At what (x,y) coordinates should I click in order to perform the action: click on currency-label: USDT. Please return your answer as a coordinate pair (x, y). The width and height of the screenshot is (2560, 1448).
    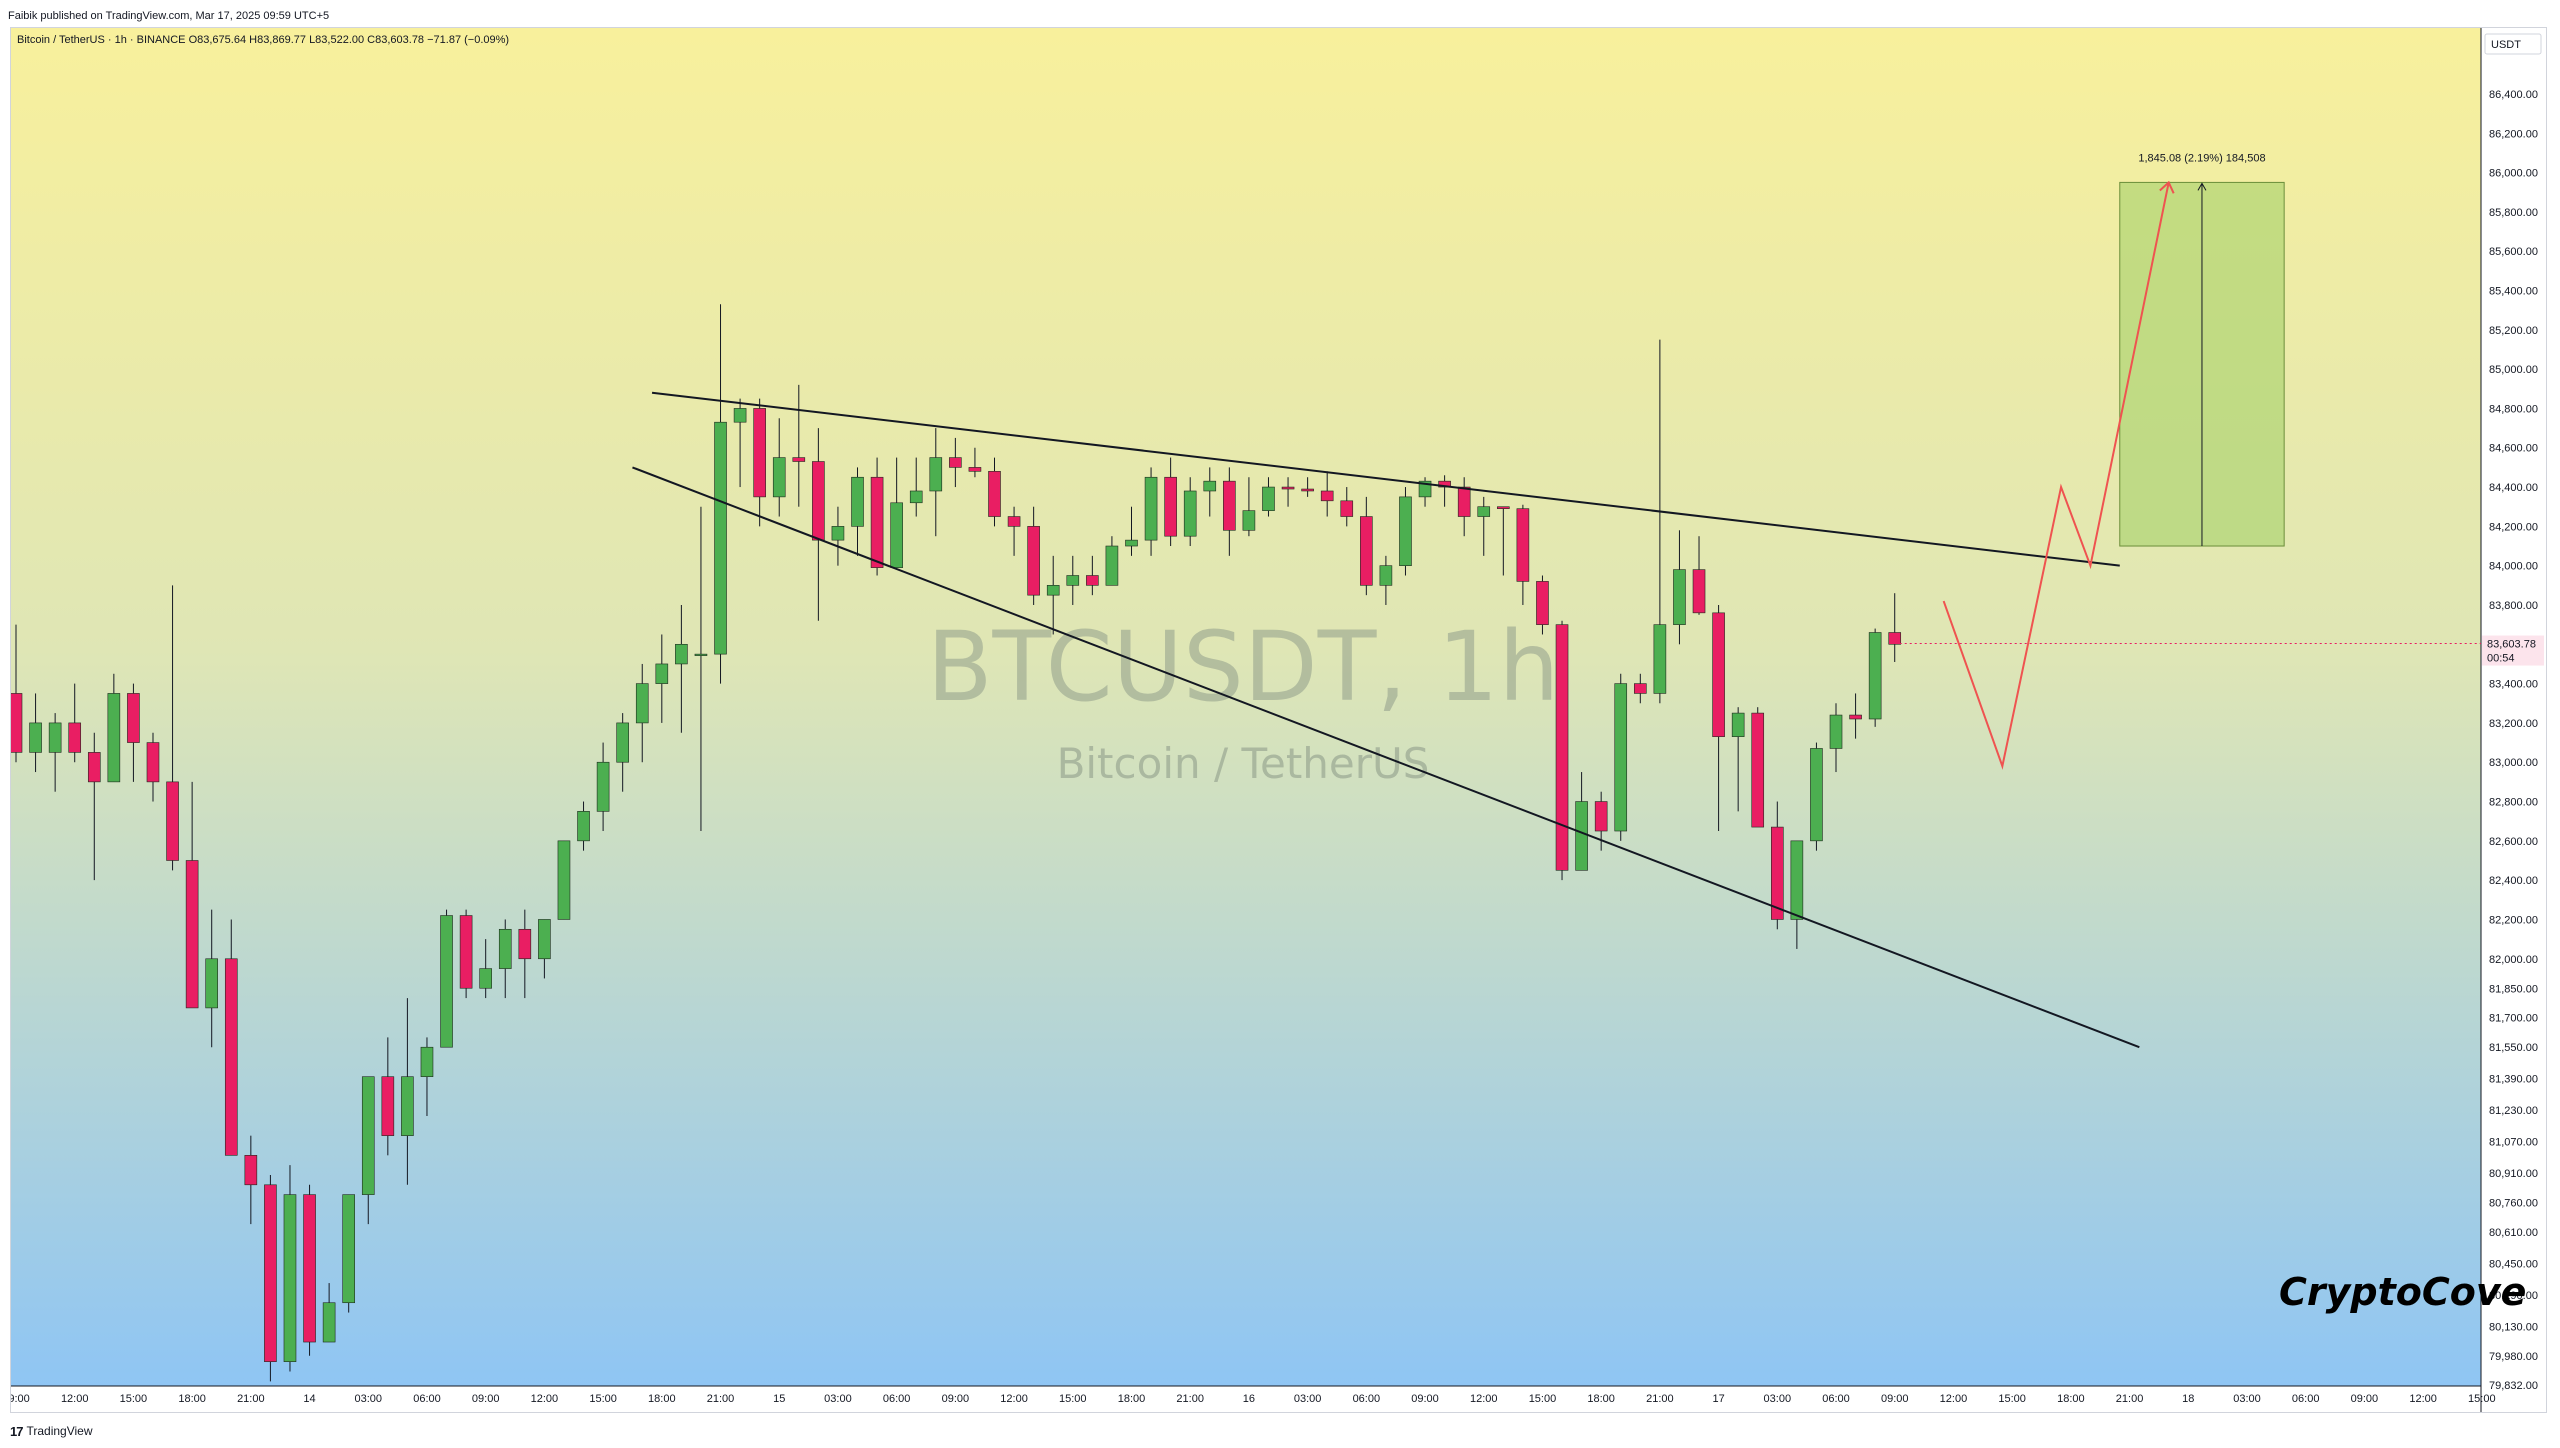
    Looking at the image, I should click on (2506, 45).